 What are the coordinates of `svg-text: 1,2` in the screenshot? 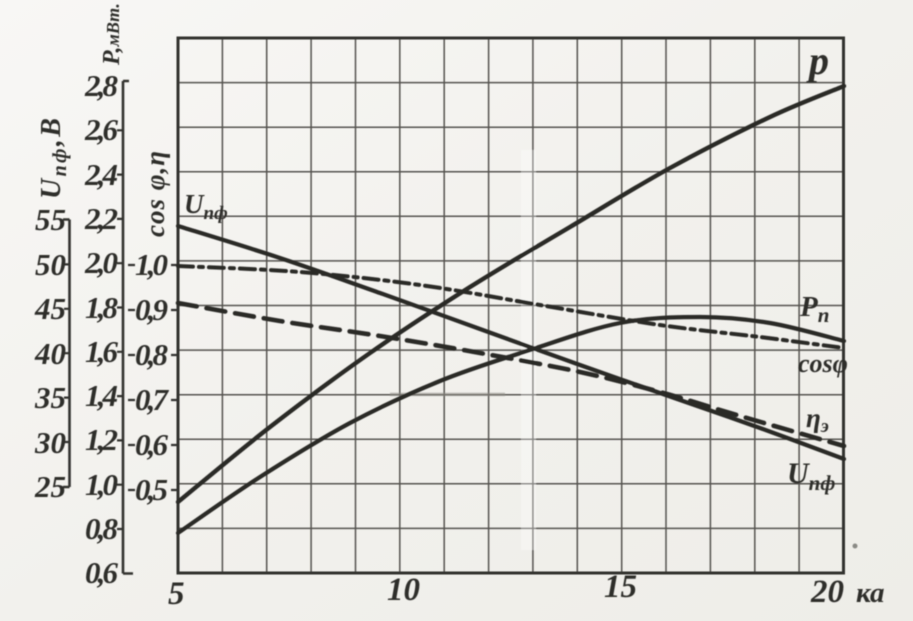 It's located at (101, 439).